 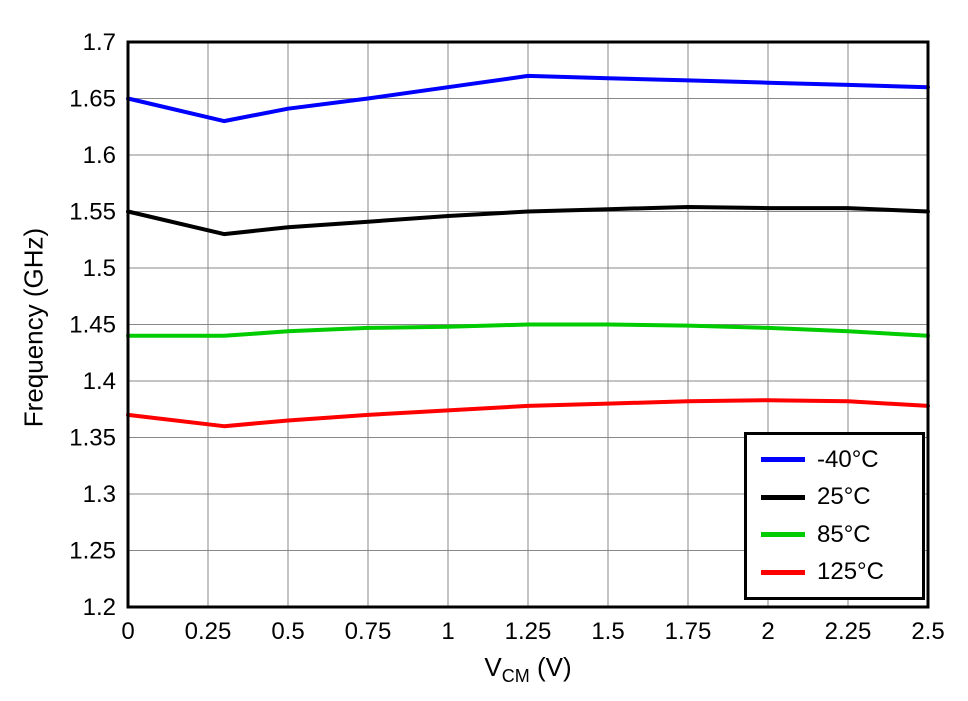 I want to click on legend-item: 125°C, so click(x=841, y=572).